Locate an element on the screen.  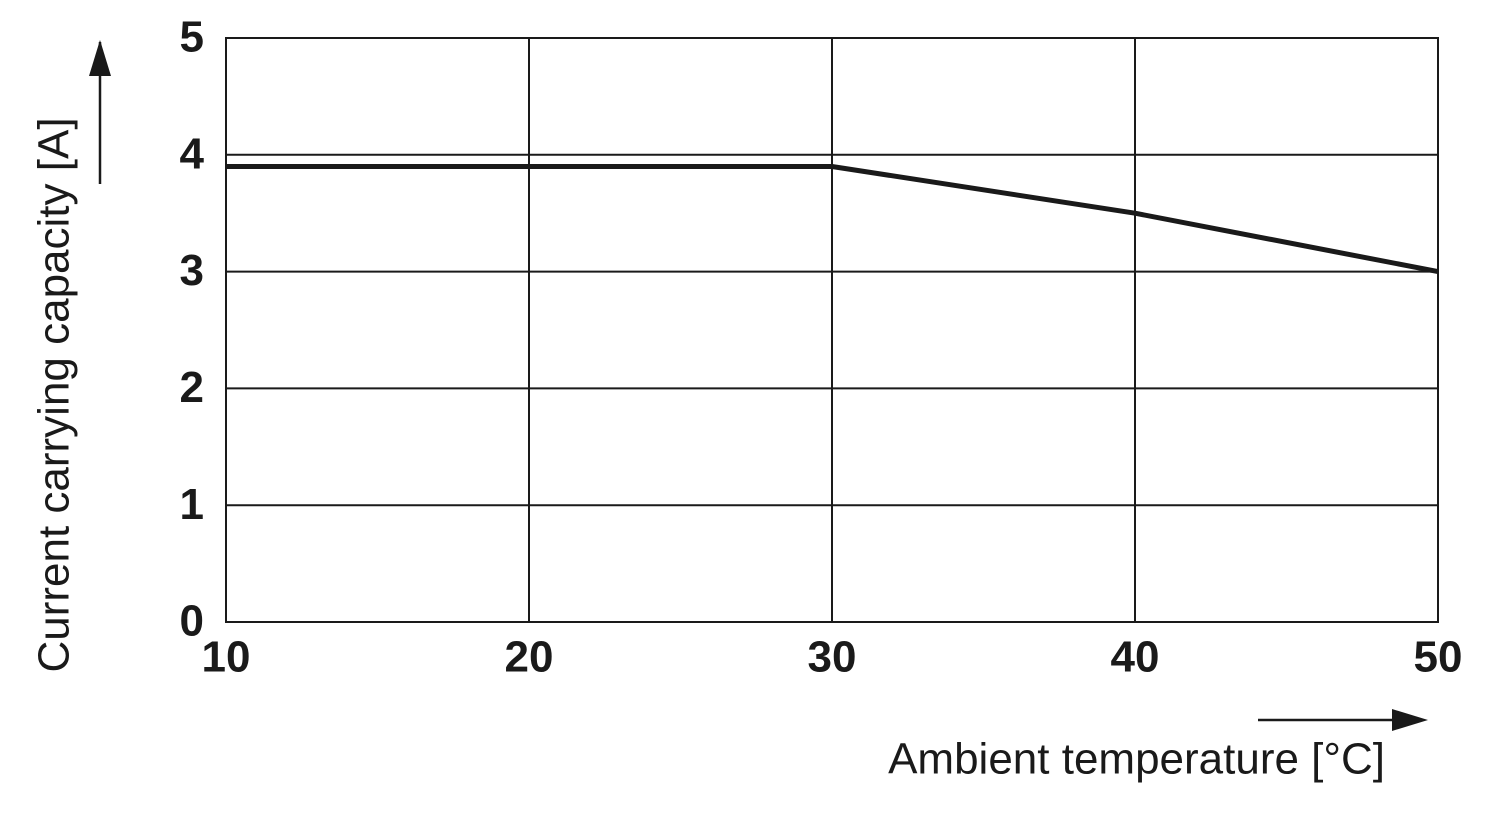
x-axis-label: Ambient temperature [°C] is located at coordinates (1136, 759).